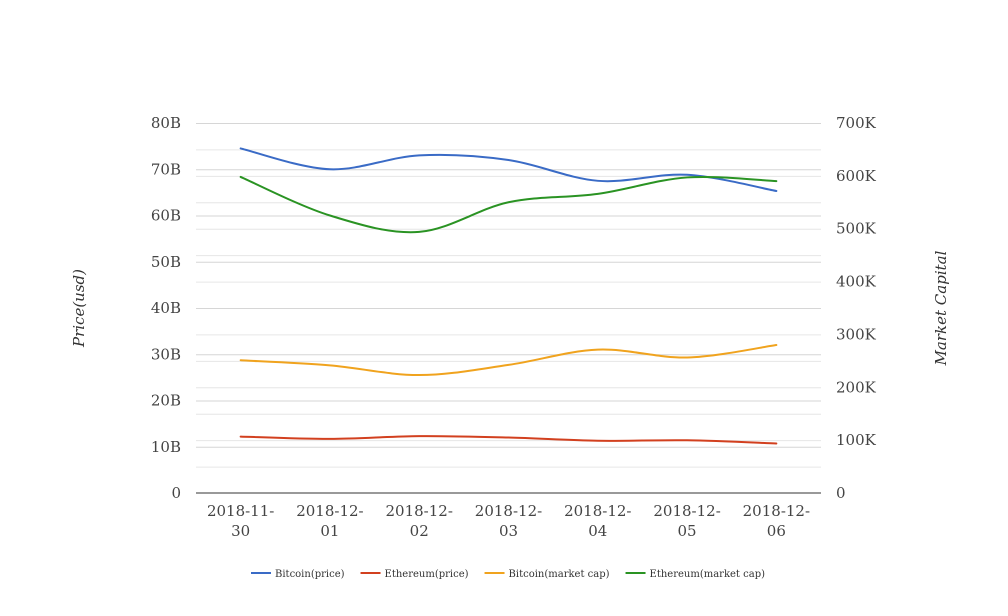 Image resolution: width=1008 pixels, height=616 pixels. I want to click on series-line-ethereum-market-cap, so click(508, 204).